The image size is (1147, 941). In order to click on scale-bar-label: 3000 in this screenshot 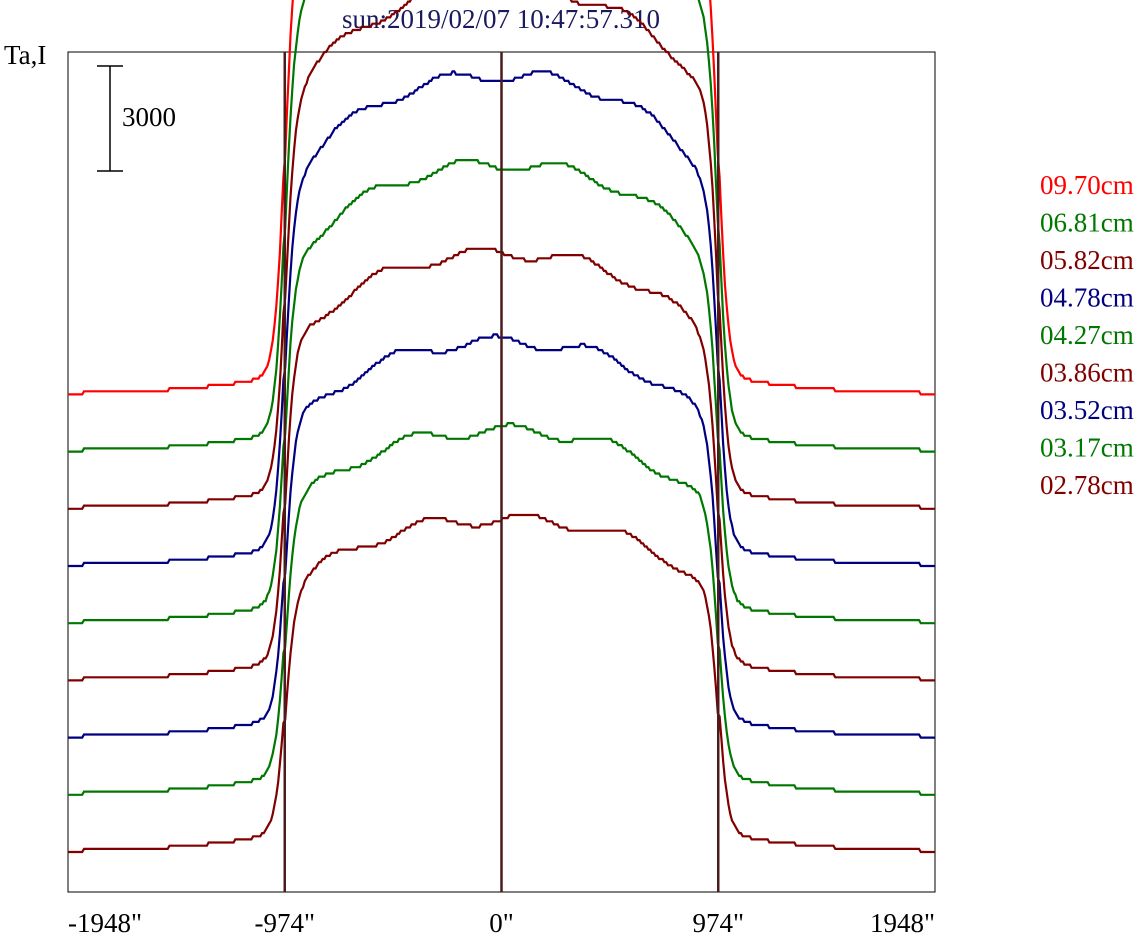, I will do `click(149, 117)`.